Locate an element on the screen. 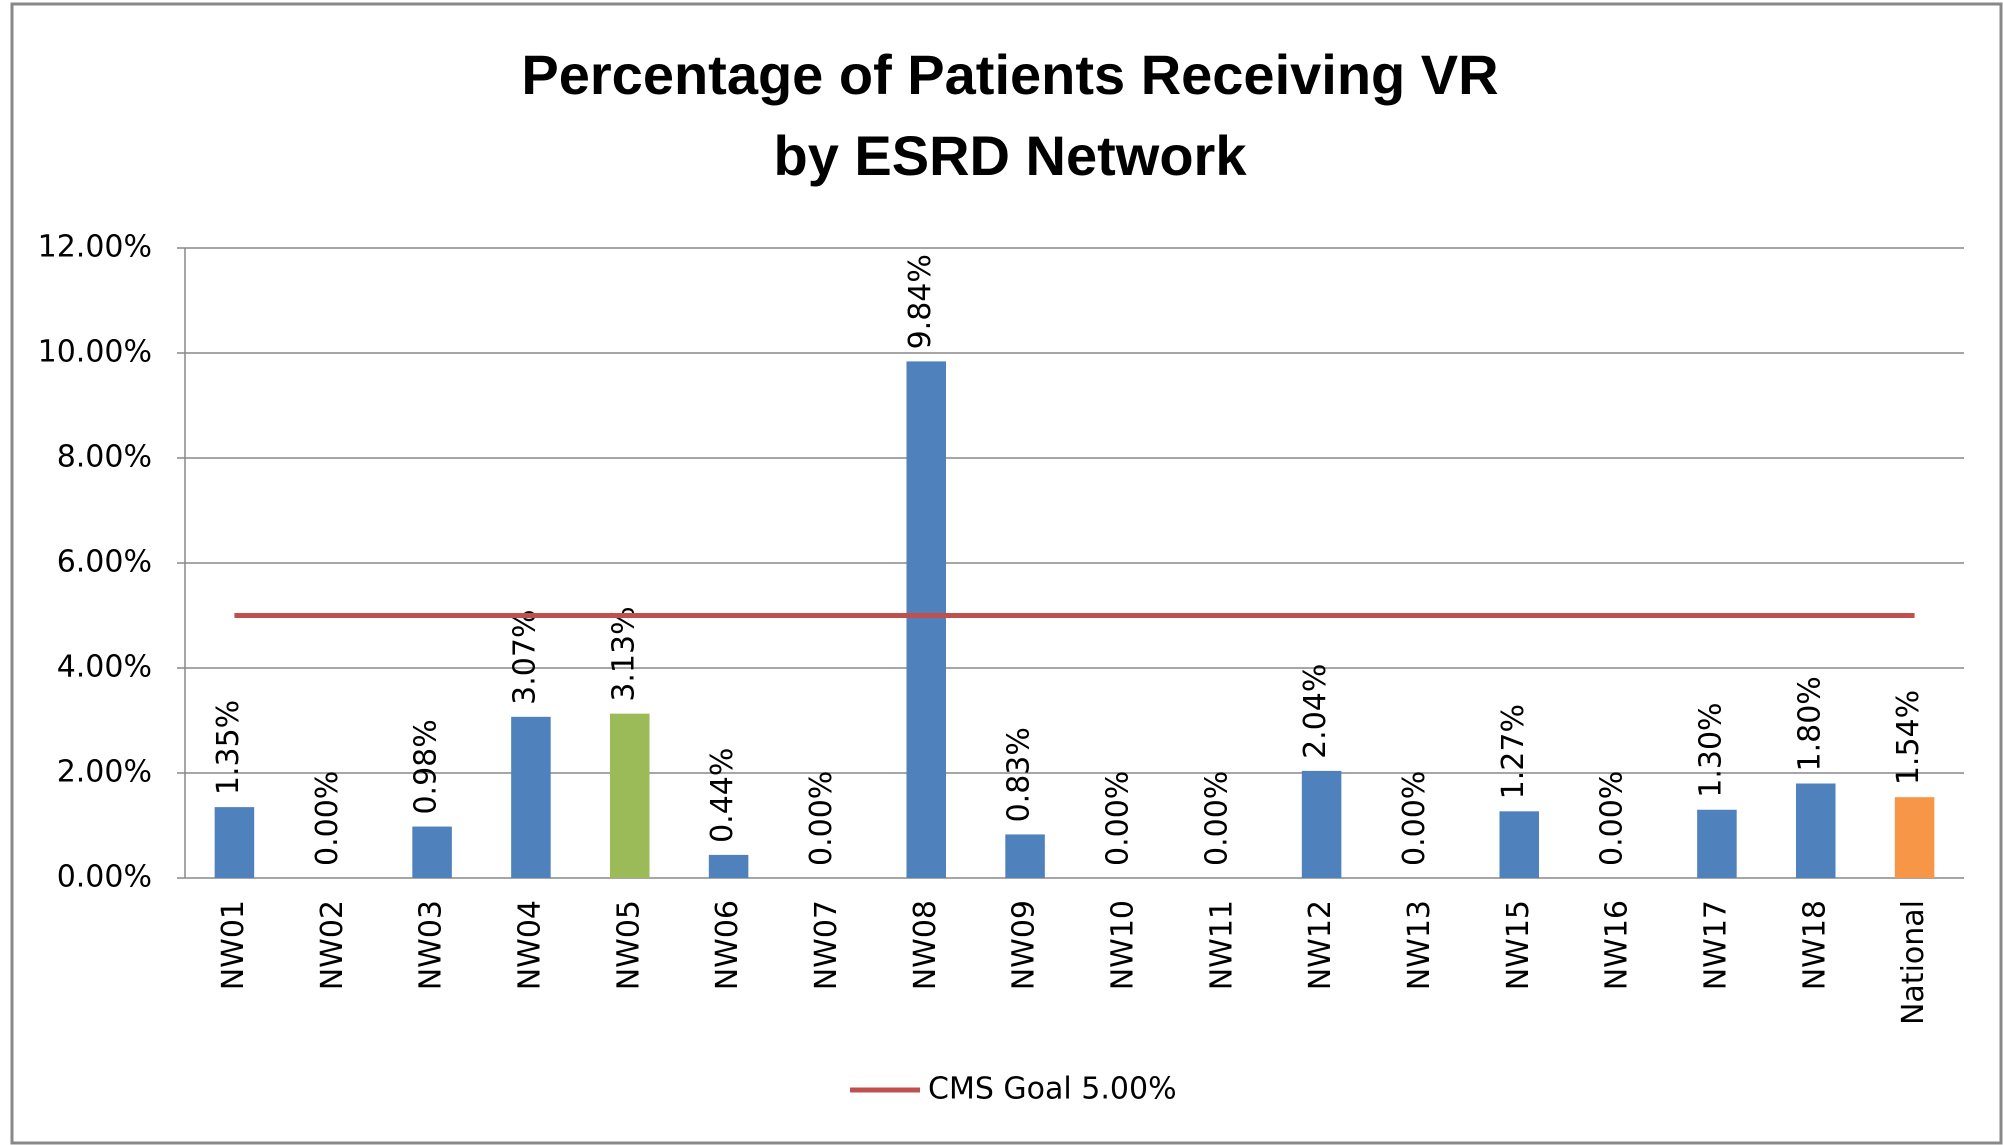 The image size is (2003, 1145). x-tick-label: NW18 is located at coordinates (1814, 945).